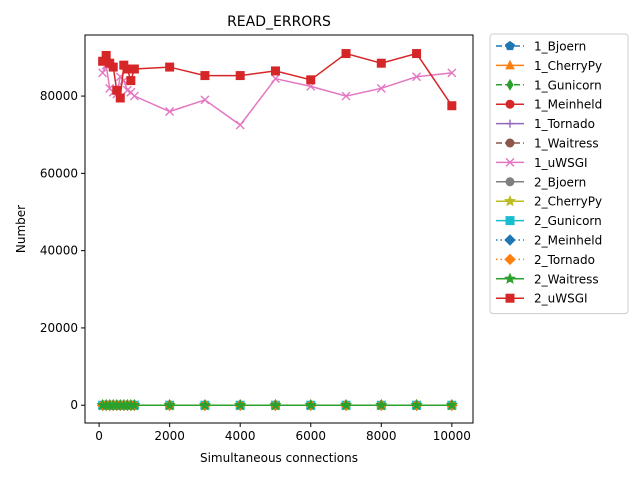 The image size is (640, 480). What do you see at coordinates (510, 278) in the screenshot?
I see `legend-marker-2_Waitress` at bounding box center [510, 278].